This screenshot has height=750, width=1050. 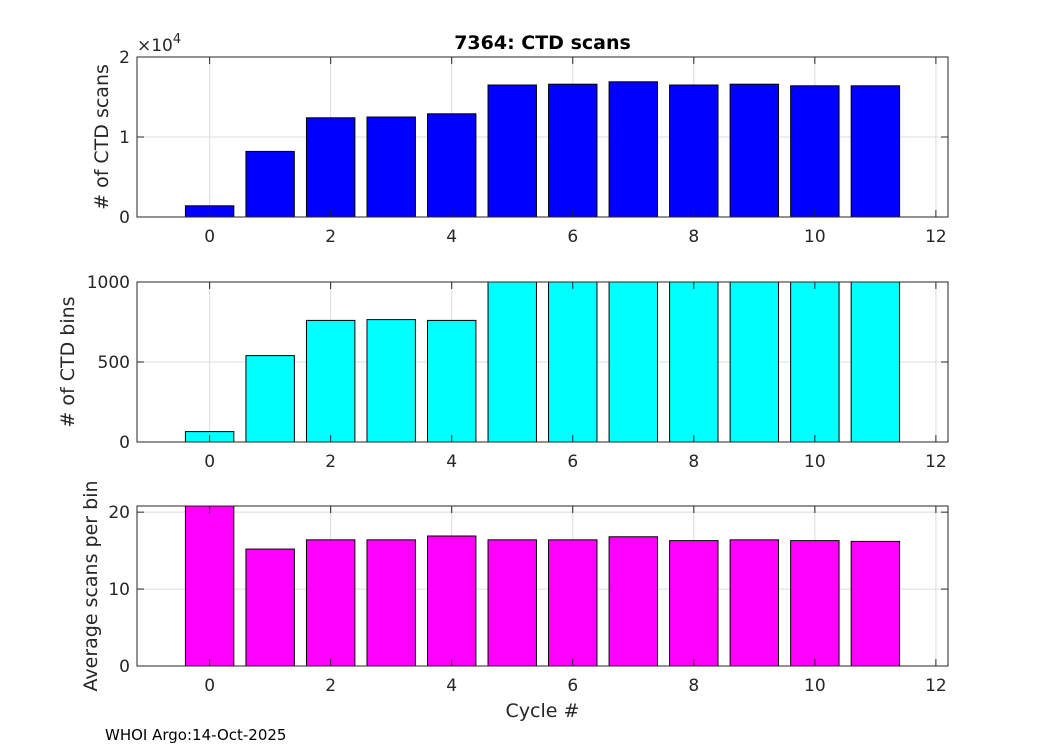 What do you see at coordinates (177, 39) in the screenshot?
I see `exponent-power: 4` at bounding box center [177, 39].